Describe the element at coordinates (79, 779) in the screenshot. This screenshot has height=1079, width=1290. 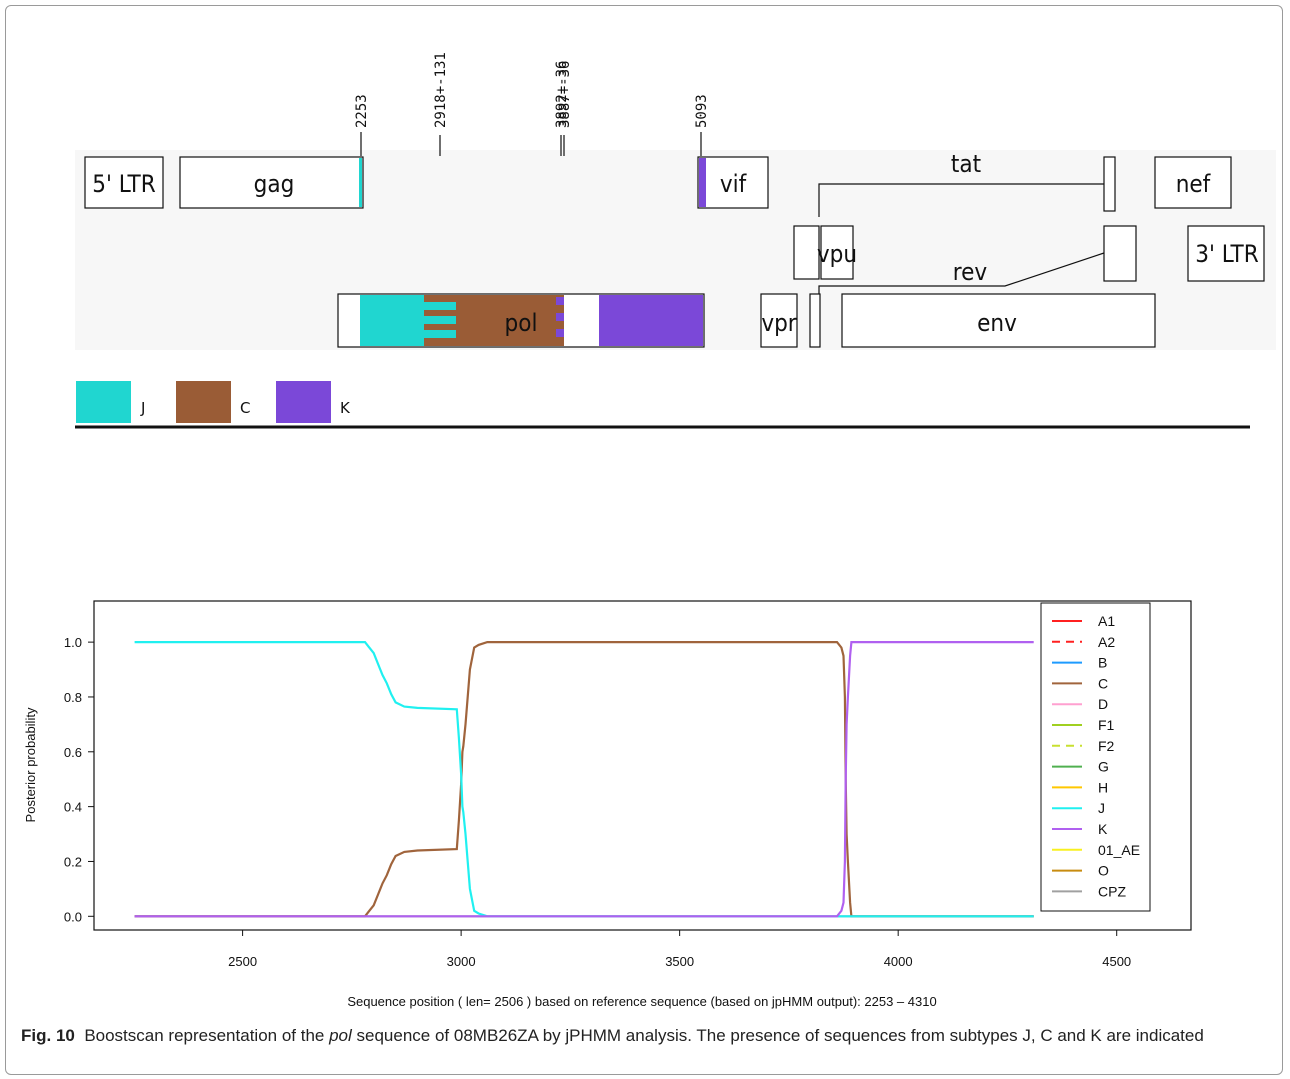
I see `y-axis: 0.0 0.2 0.4 0.6 0.8 1.0` at that location.